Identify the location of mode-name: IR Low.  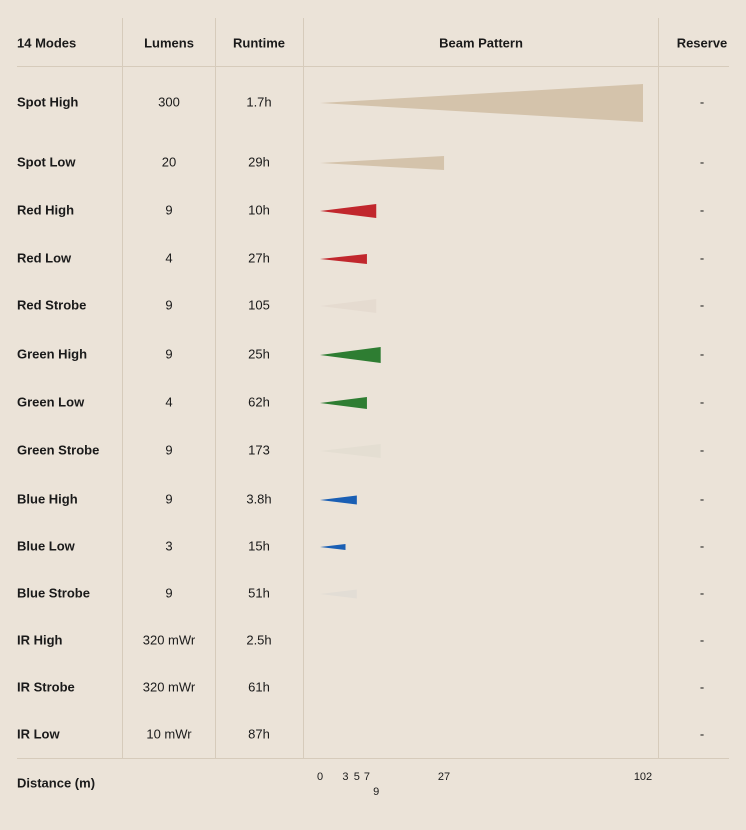
(38, 733).